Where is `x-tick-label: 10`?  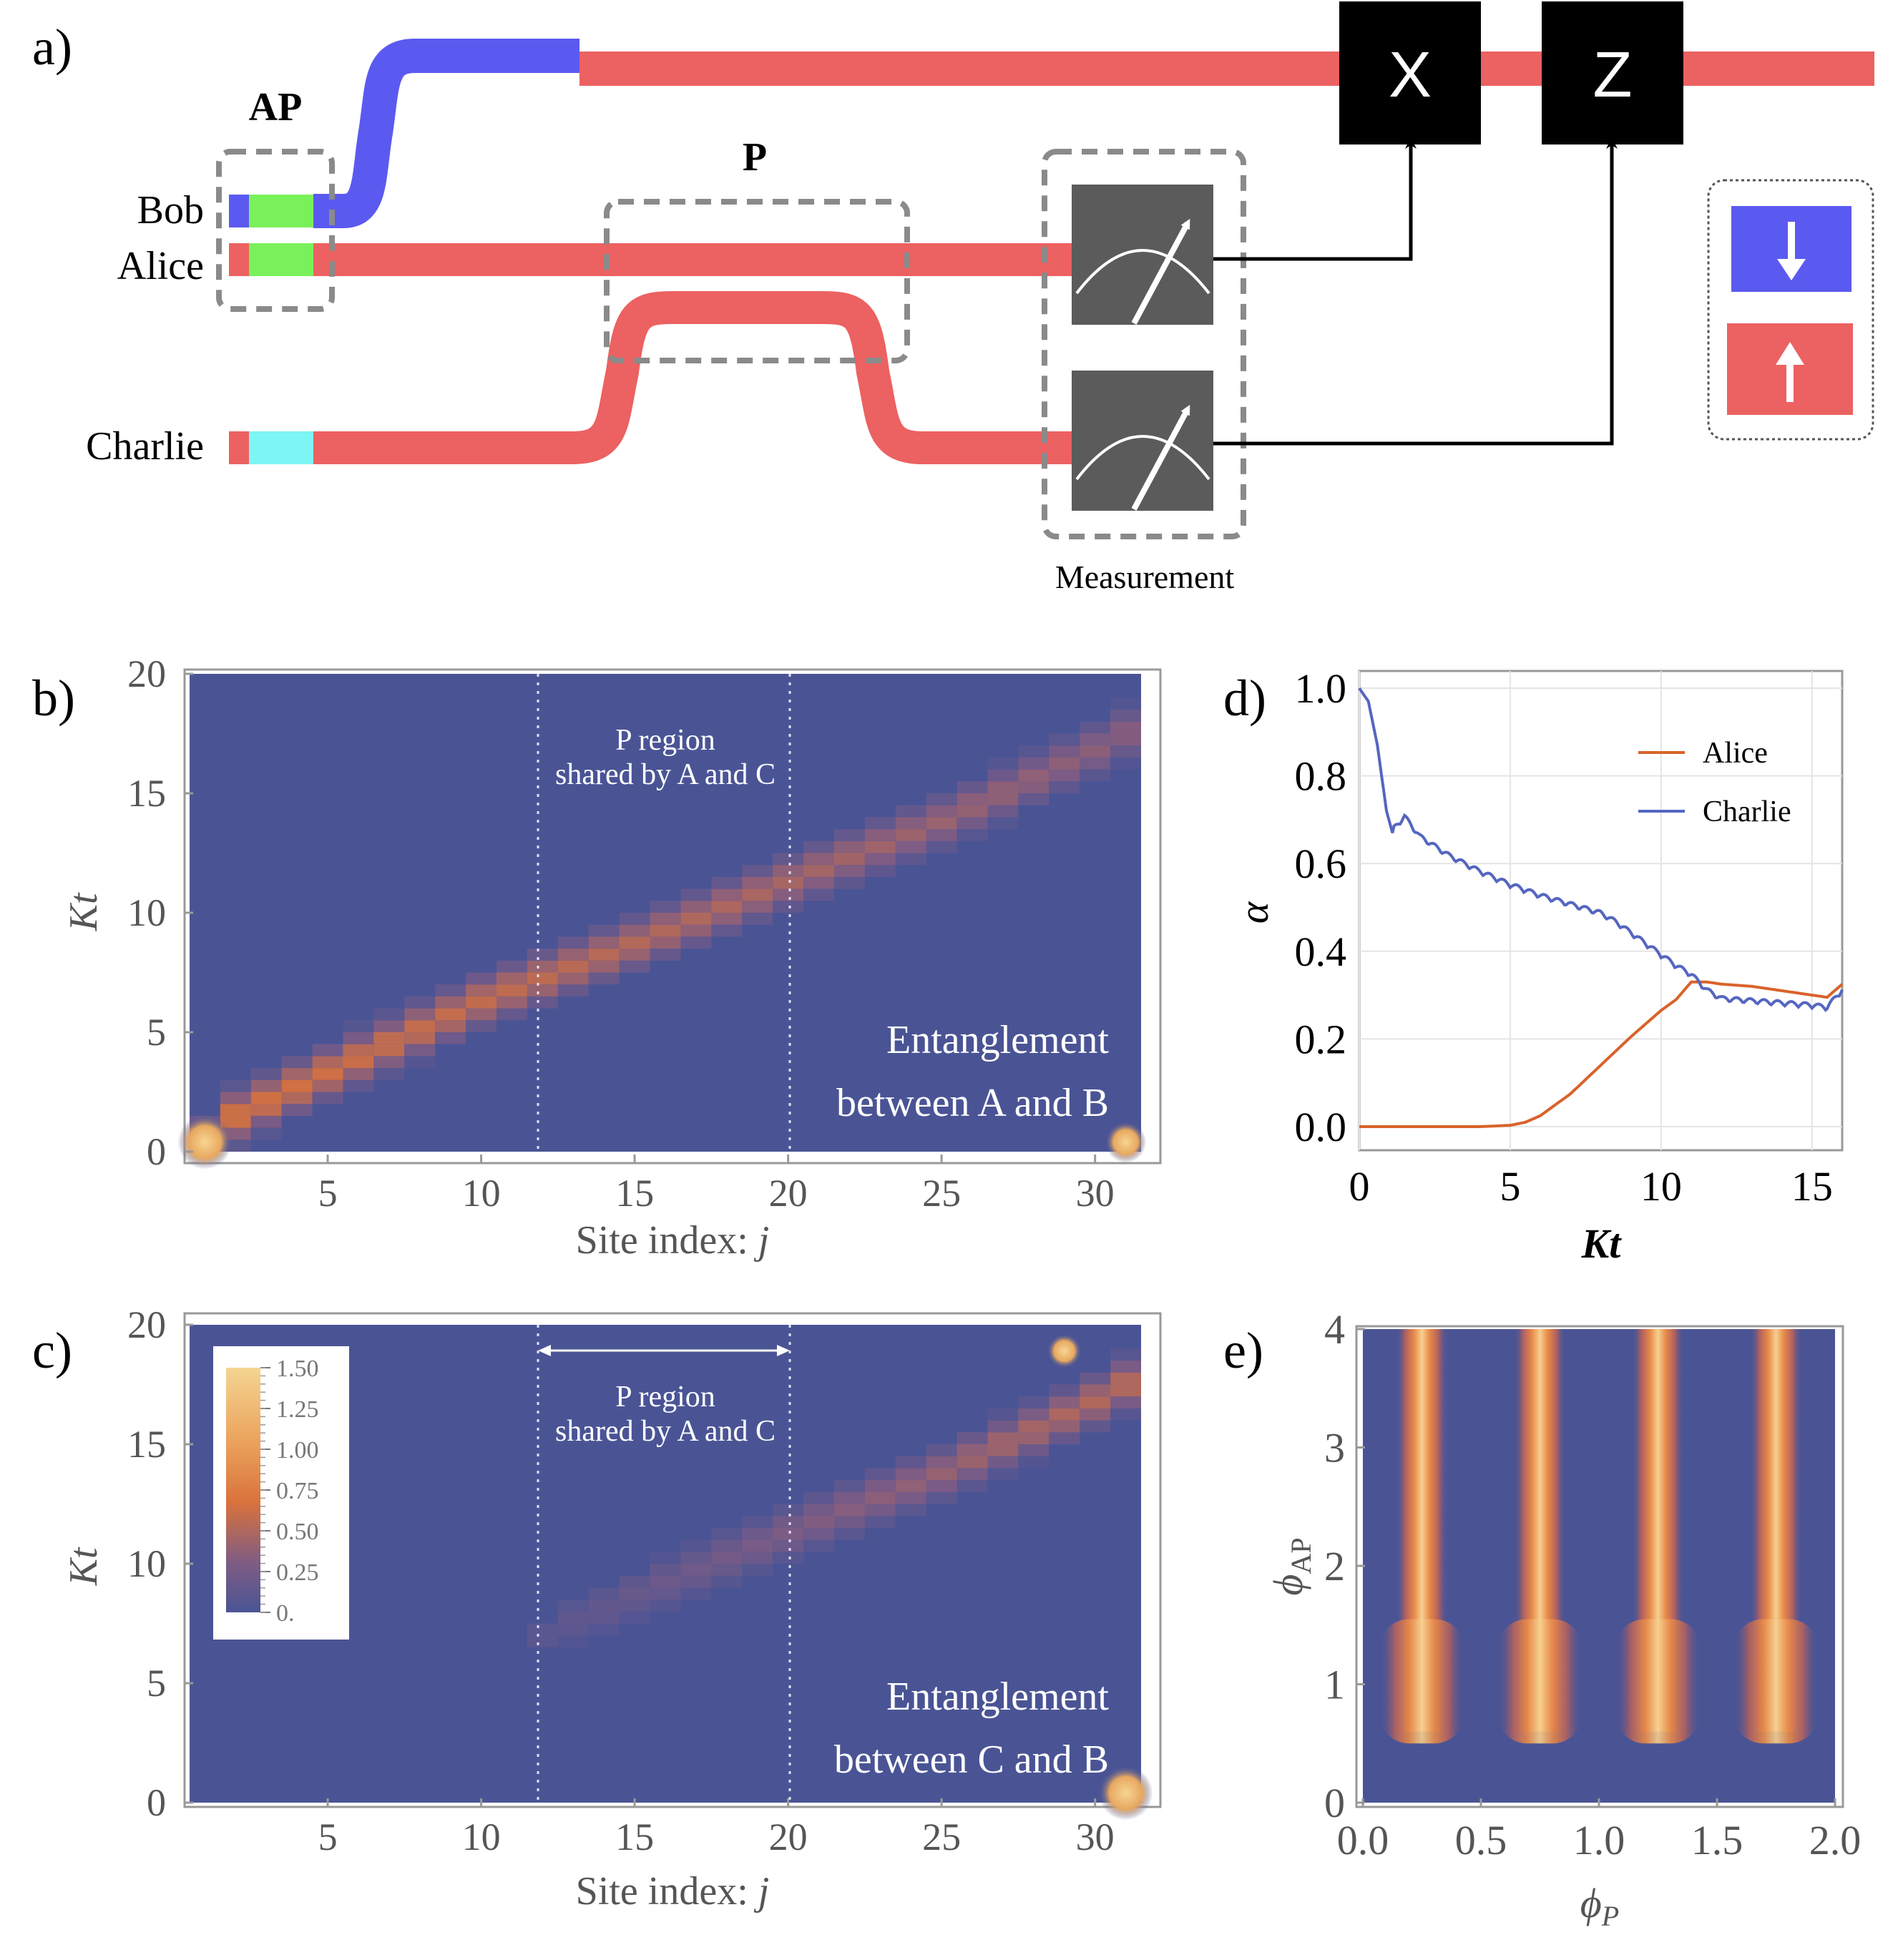 x-tick-label: 10 is located at coordinates (482, 1193).